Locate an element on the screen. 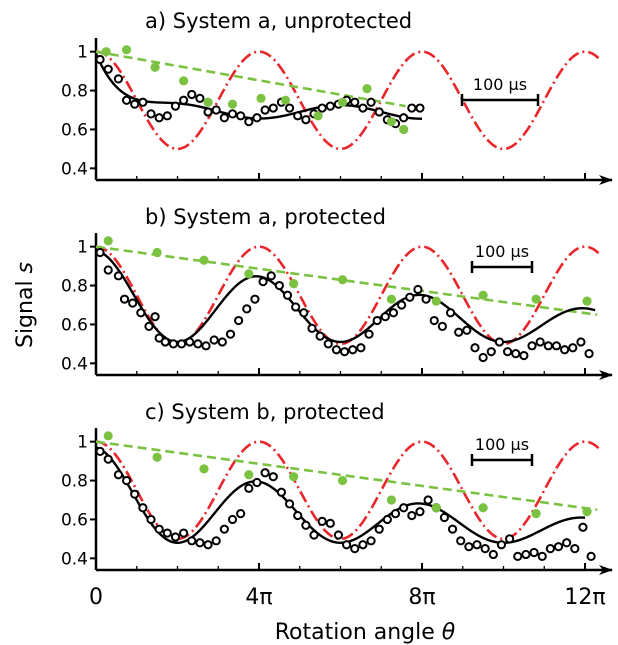 Image resolution: width=618 pixels, height=645 pixels. svg-text: Signal s is located at coordinates (25, 305).